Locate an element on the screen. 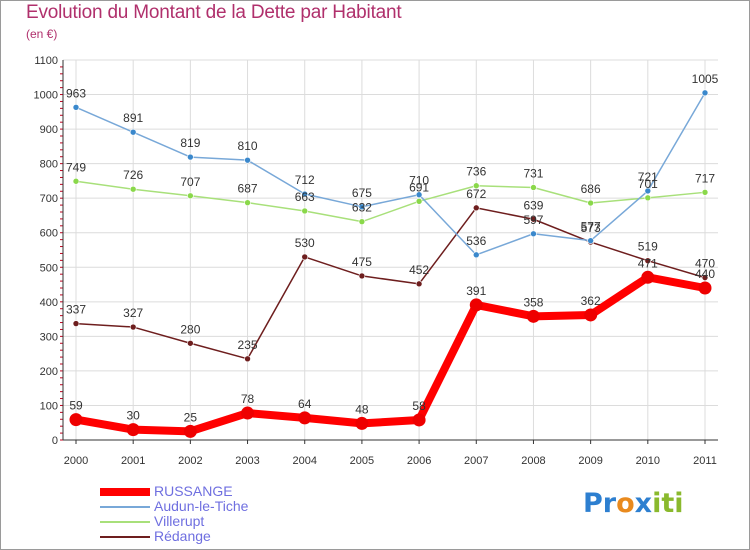 The width and height of the screenshot is (750, 550). legend-item-russange: RUSSANGE is located at coordinates (174, 491).